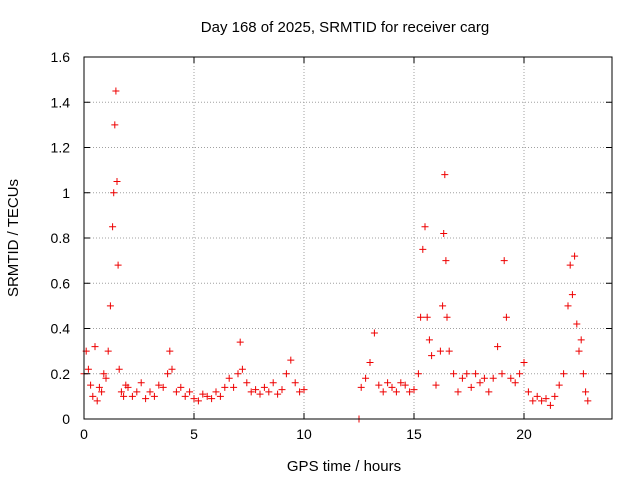 This screenshot has height=480, width=640. I want to click on x-tick-label: 10, so click(304, 434).